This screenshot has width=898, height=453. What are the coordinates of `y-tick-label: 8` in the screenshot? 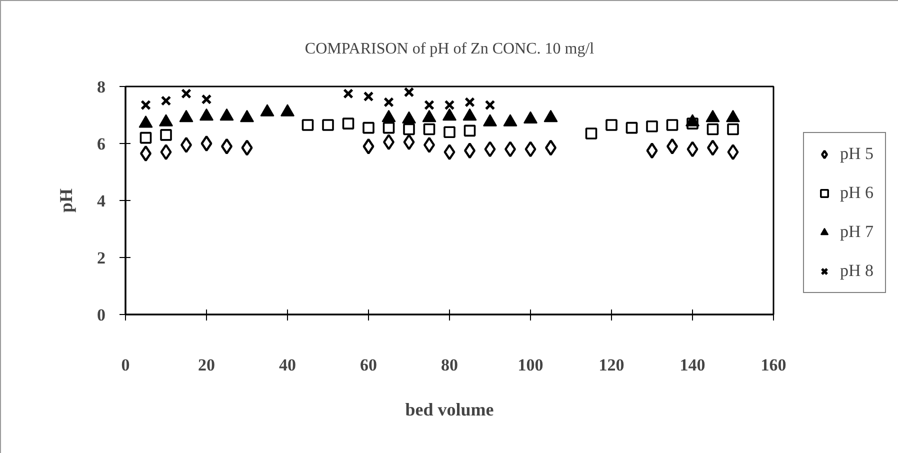 It's located at (101, 87).